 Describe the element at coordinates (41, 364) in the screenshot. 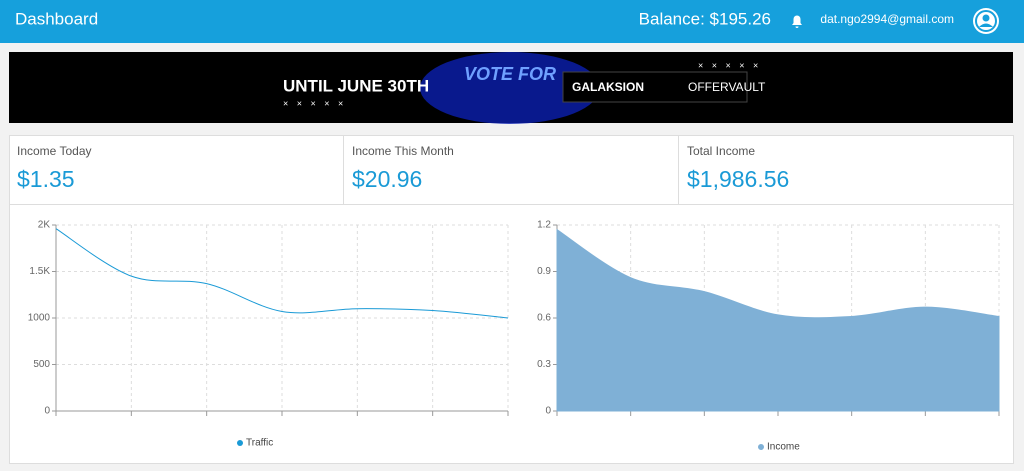

I see `y-tick-label: 500` at that location.